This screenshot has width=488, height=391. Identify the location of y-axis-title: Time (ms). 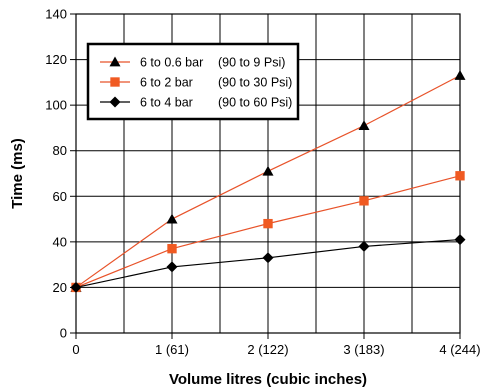
(17, 173).